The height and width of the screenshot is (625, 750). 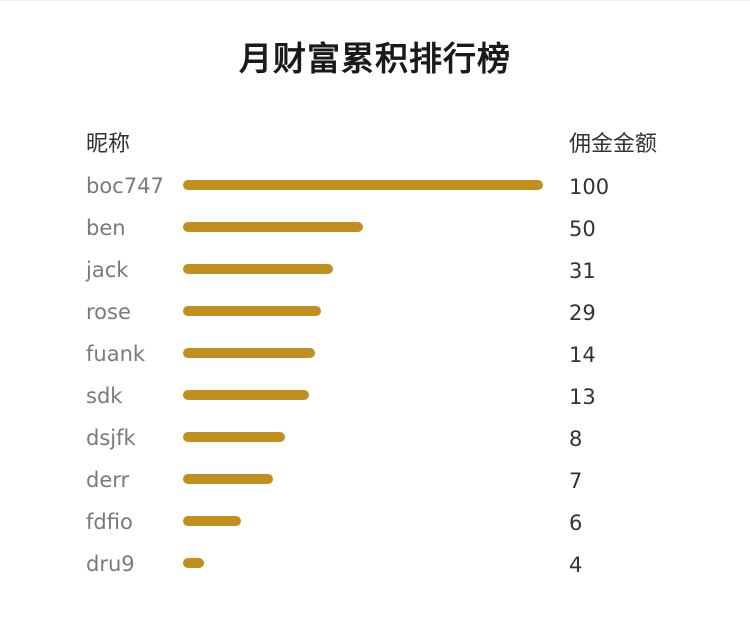 I want to click on list-item: dsjfk 8, so click(x=375, y=439).